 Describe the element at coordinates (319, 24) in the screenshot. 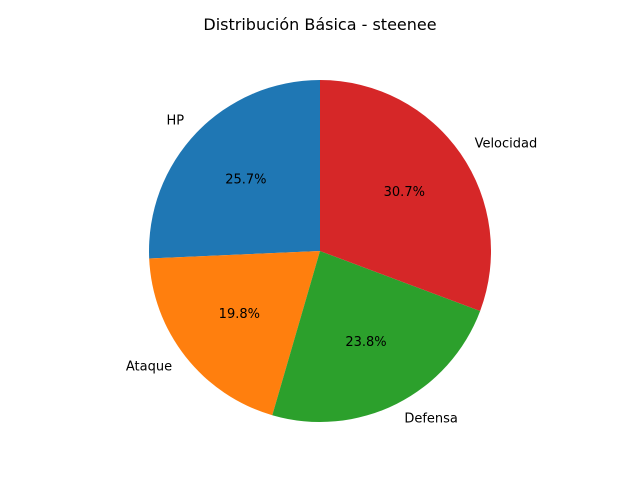

I see `chart-title: Distribución Básica - steenee` at that location.